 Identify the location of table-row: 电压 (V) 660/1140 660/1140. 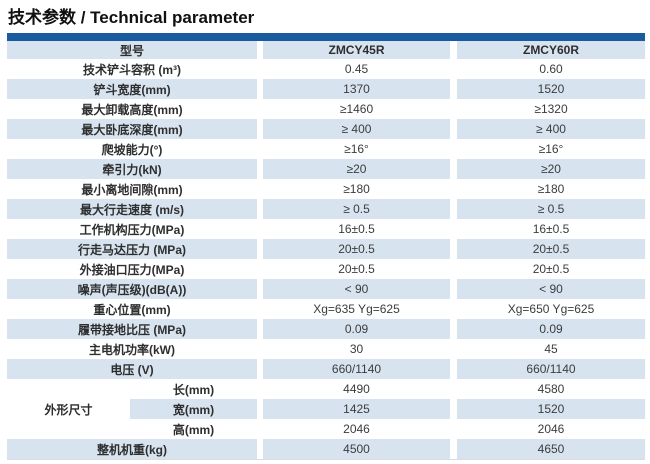
(326, 369).